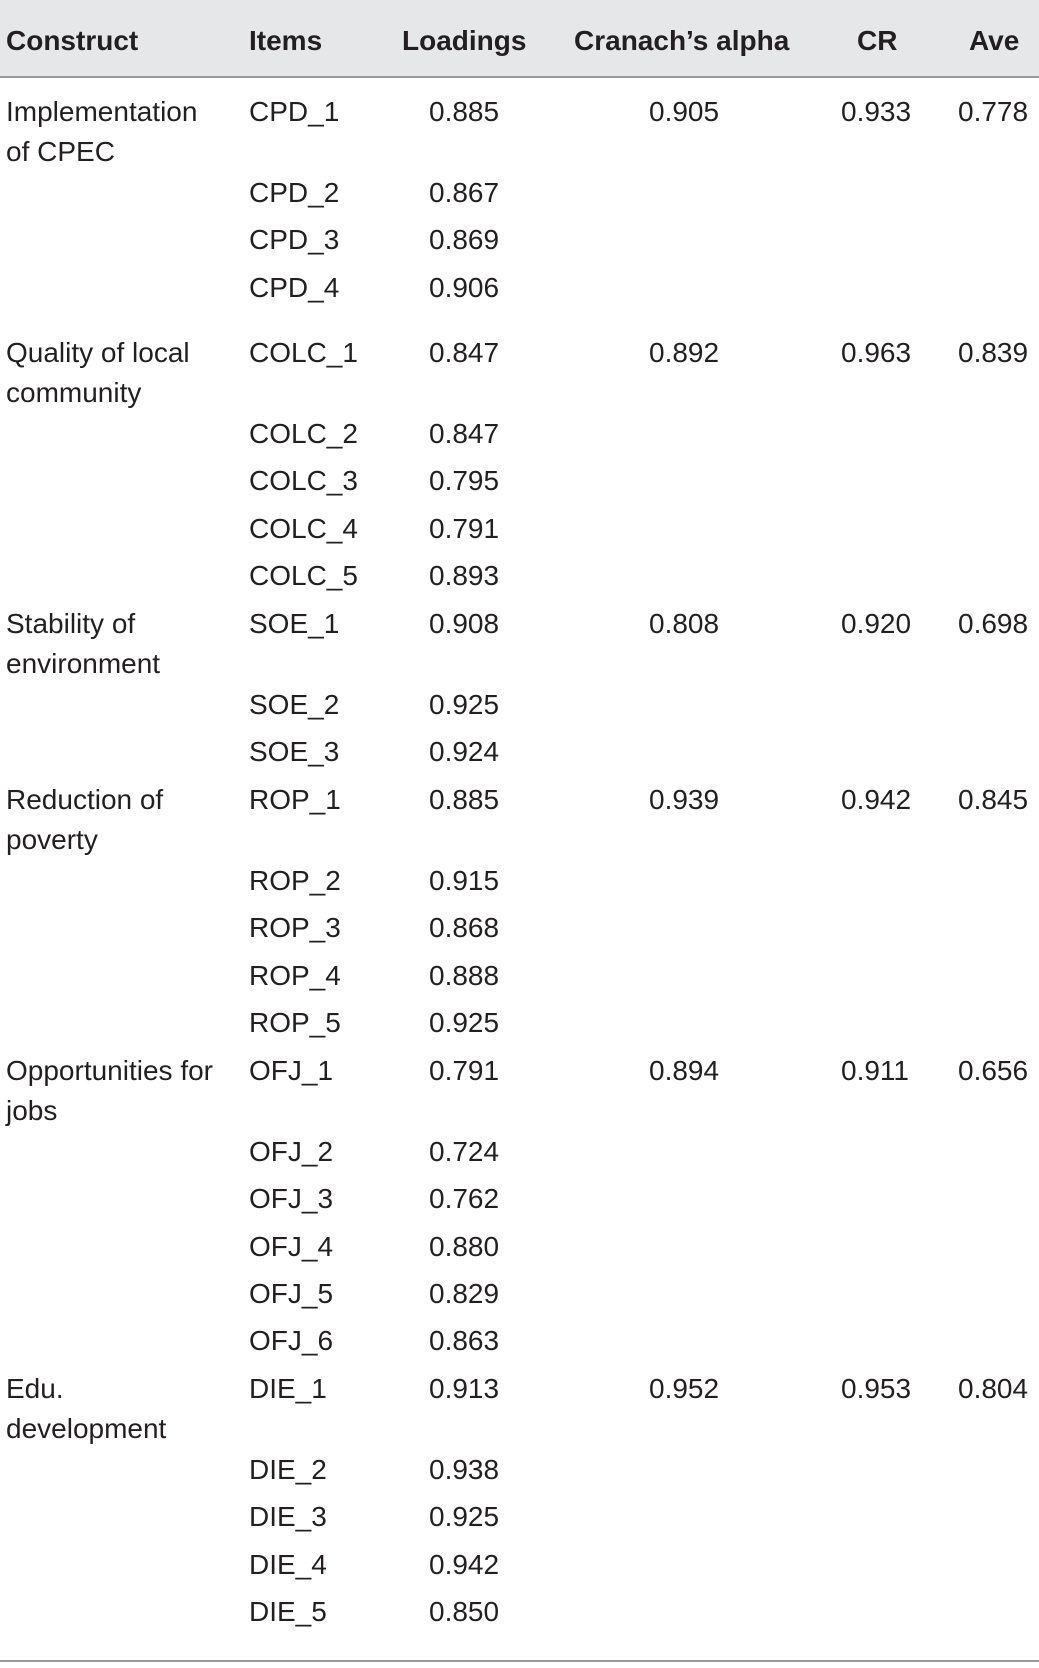  What do you see at coordinates (291, 1293) in the screenshot?
I see `item-code: OFJ_5` at bounding box center [291, 1293].